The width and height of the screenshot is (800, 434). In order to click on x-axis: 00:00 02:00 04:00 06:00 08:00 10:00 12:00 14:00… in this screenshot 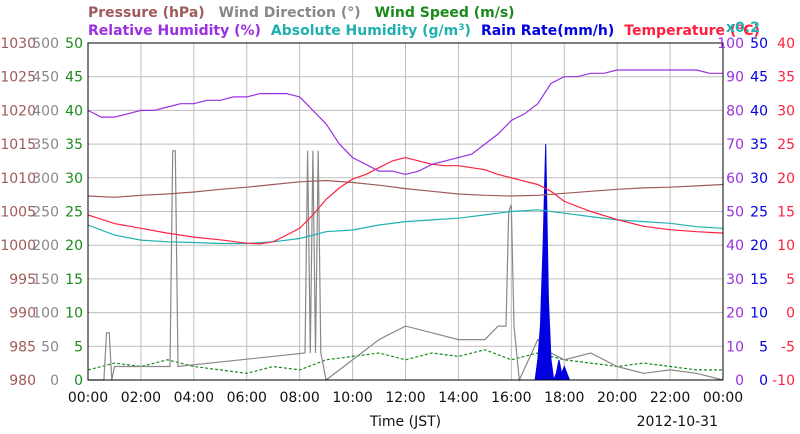, I will do `click(405, 398)`.